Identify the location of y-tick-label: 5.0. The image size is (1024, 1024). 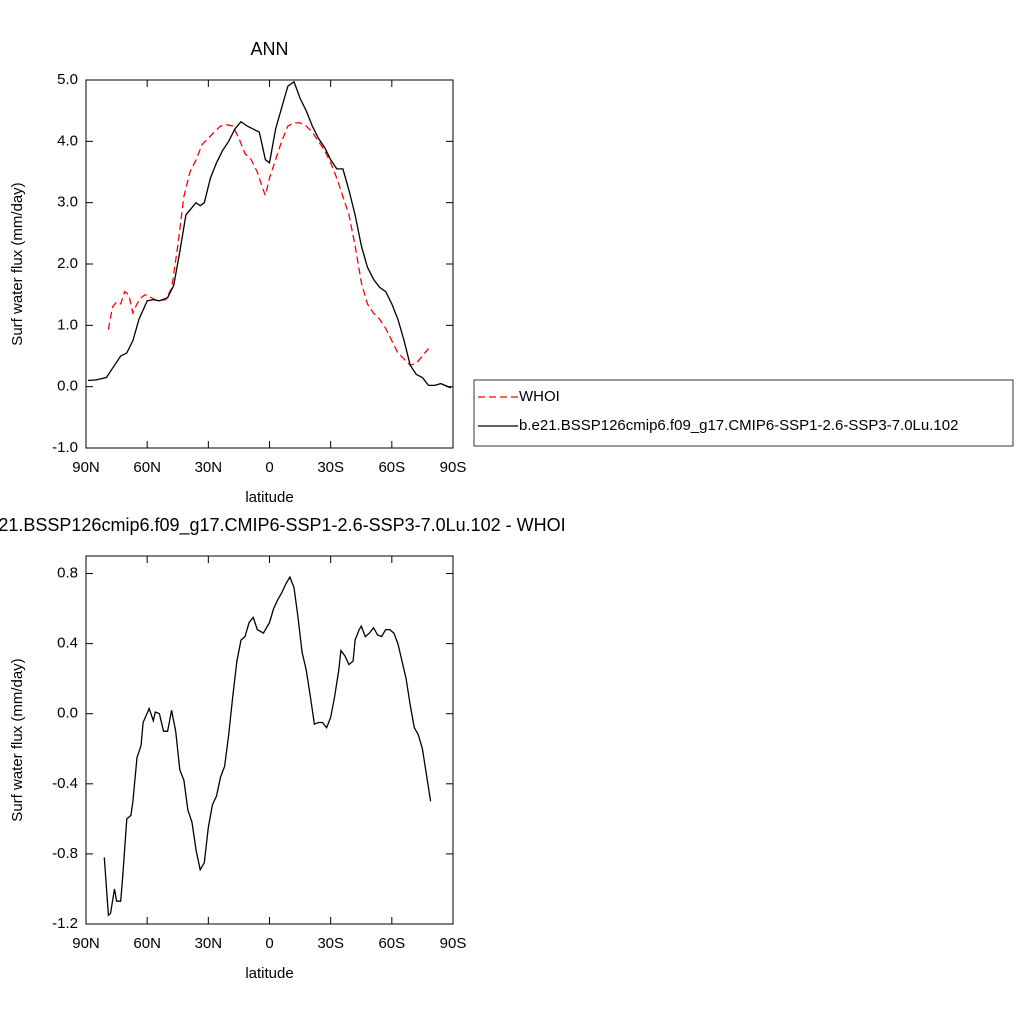
(67, 79).